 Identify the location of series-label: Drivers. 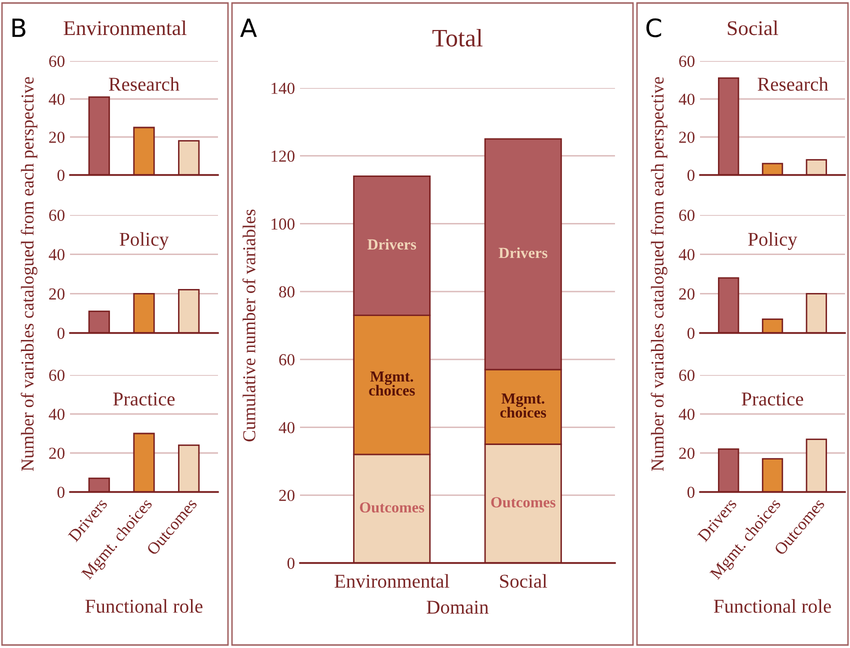
(392, 244).